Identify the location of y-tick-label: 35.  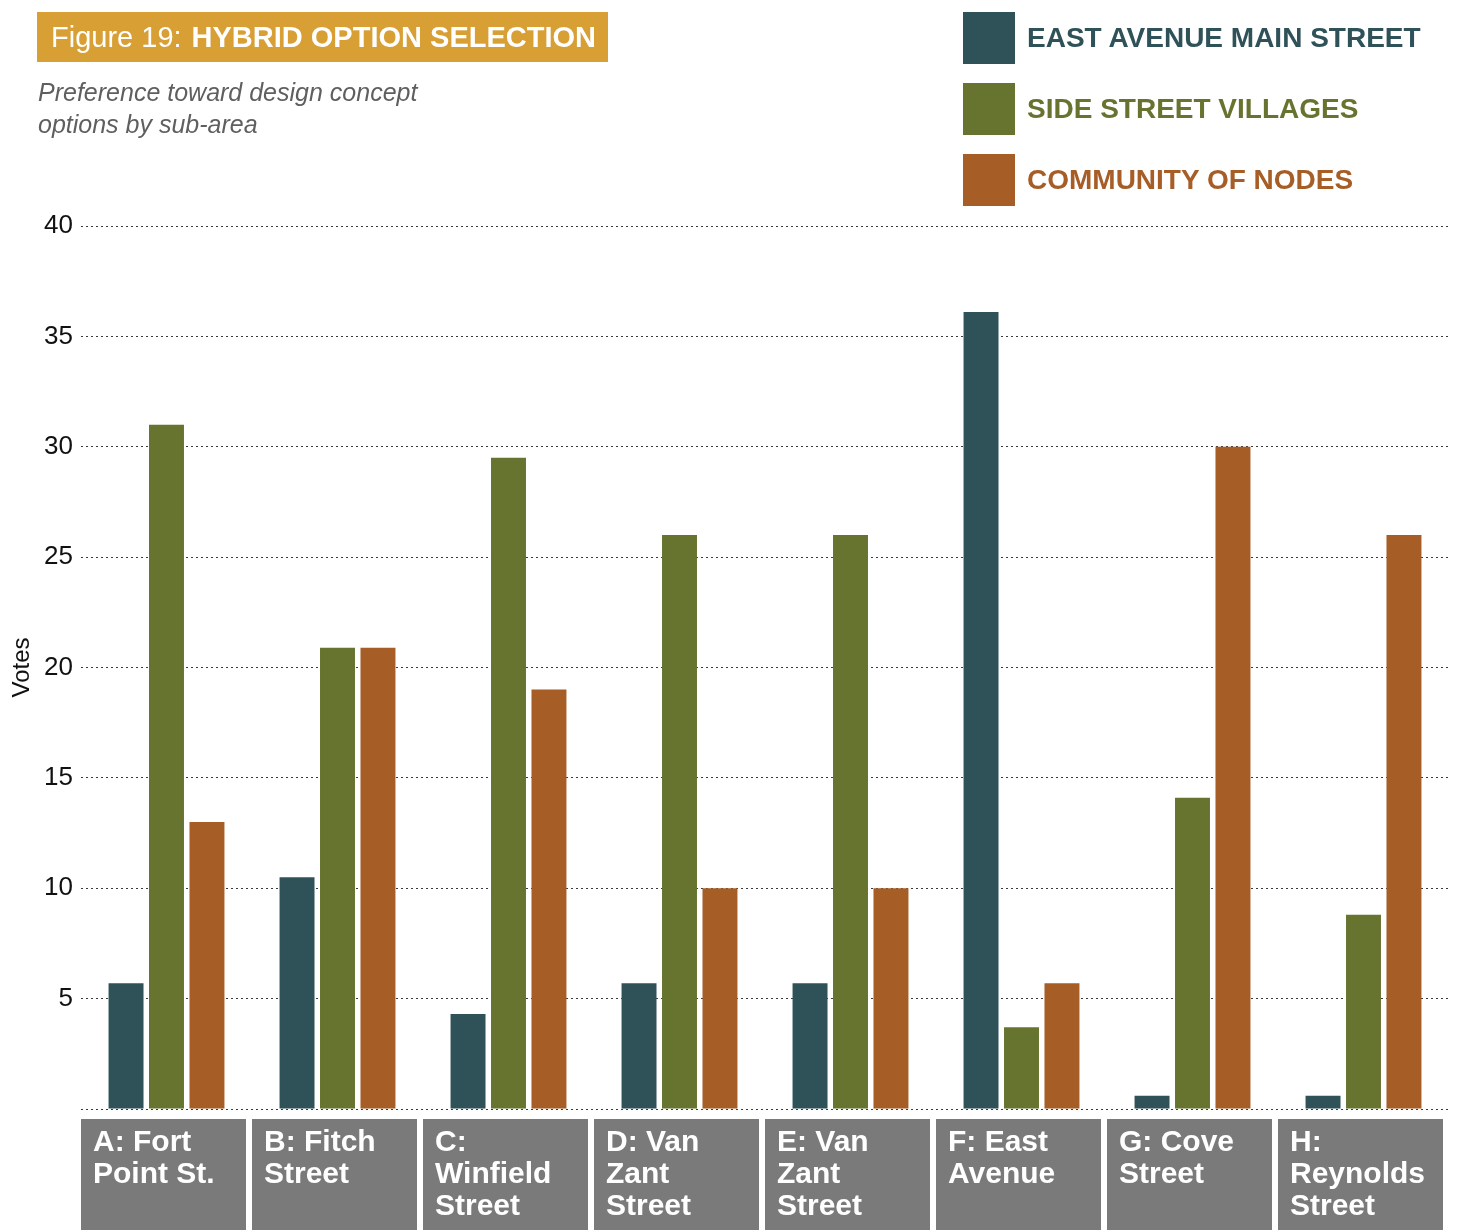
(58, 334).